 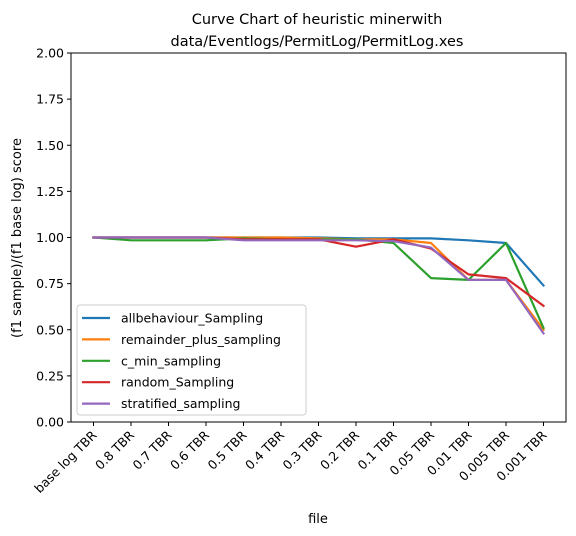 What do you see at coordinates (50, 191) in the screenshot?
I see `y-tick-label: 1.25` at bounding box center [50, 191].